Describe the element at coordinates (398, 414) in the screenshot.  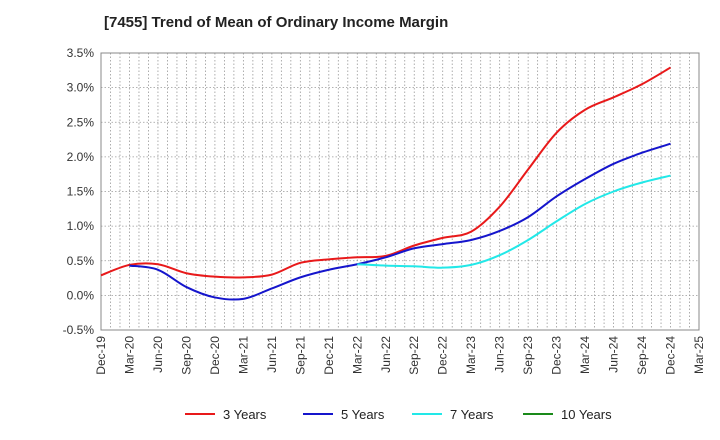
I see `legend: 3 Years 5 Years 7 Years 10 Years` at that location.